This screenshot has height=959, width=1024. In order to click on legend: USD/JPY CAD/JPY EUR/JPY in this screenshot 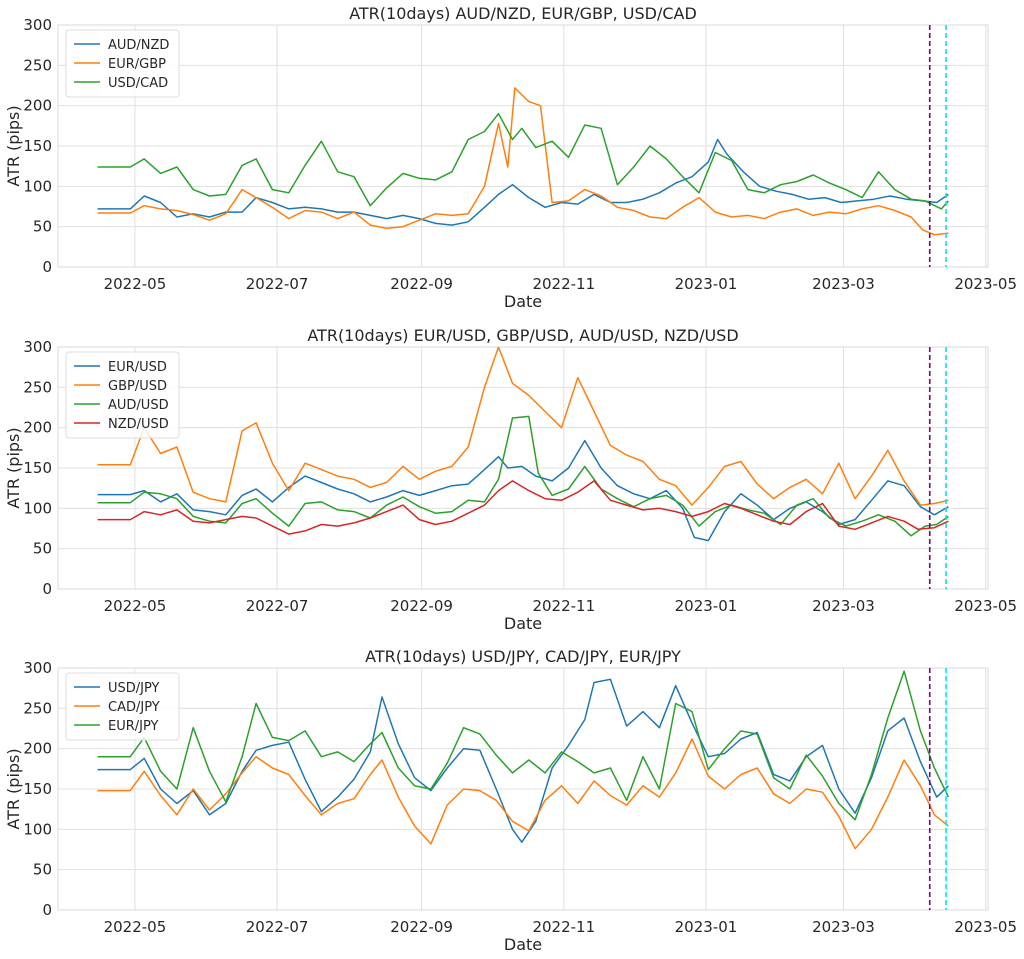, I will do `click(122, 706)`.